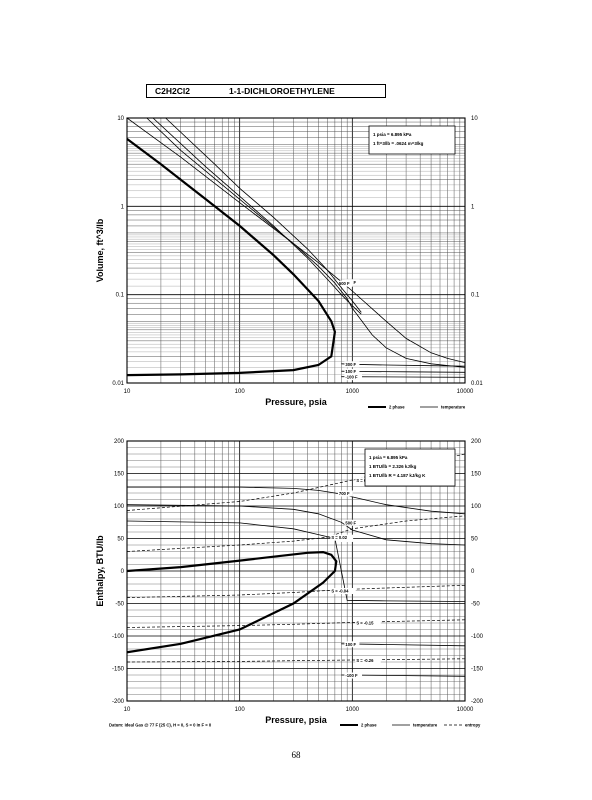 This screenshot has height=800, width=592. I want to click on chart1-y-tick-label-left: 10, so click(120, 119).